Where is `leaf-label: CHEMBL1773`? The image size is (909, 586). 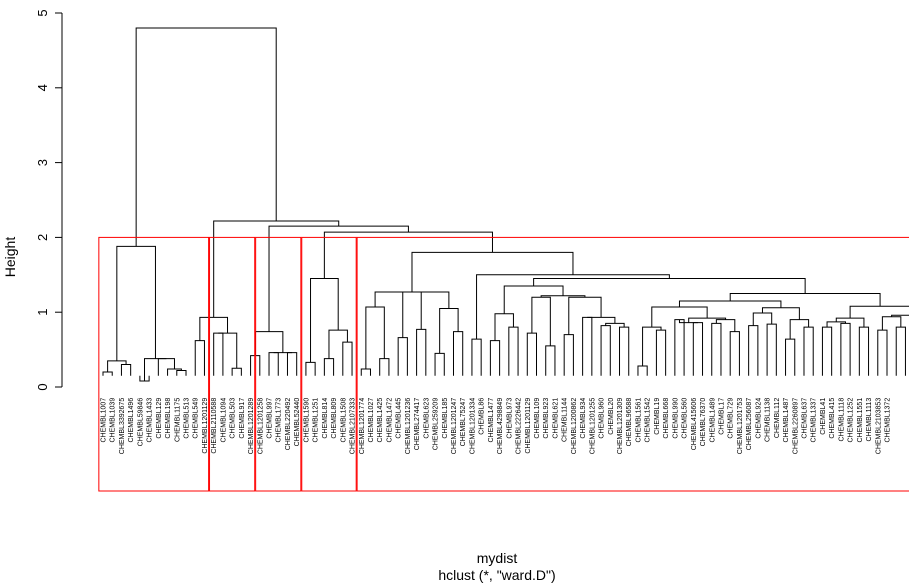
leaf-label: CHEMBL1773 is located at coordinates (279, 420).